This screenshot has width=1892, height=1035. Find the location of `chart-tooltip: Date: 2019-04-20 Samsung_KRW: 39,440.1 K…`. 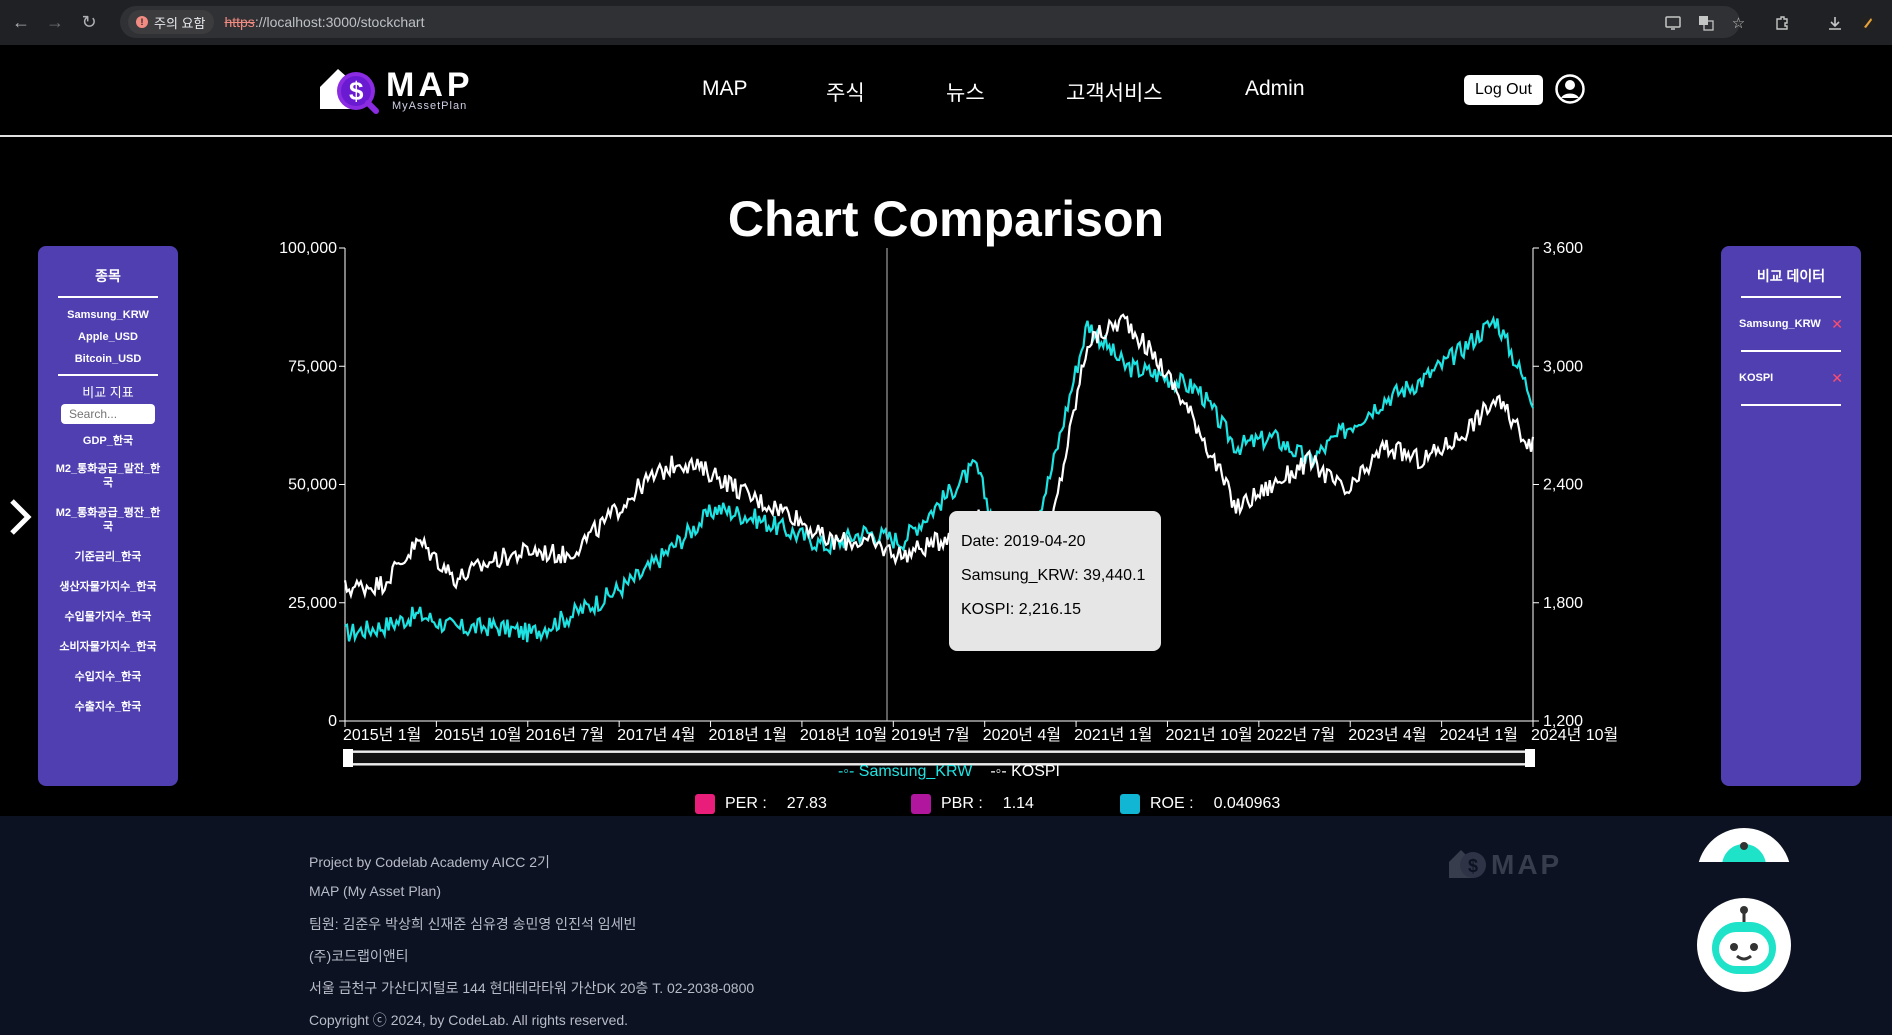

chart-tooltip: Date: 2019-04-20 Samsung_KRW: 39,440.1 K… is located at coordinates (1055, 581).